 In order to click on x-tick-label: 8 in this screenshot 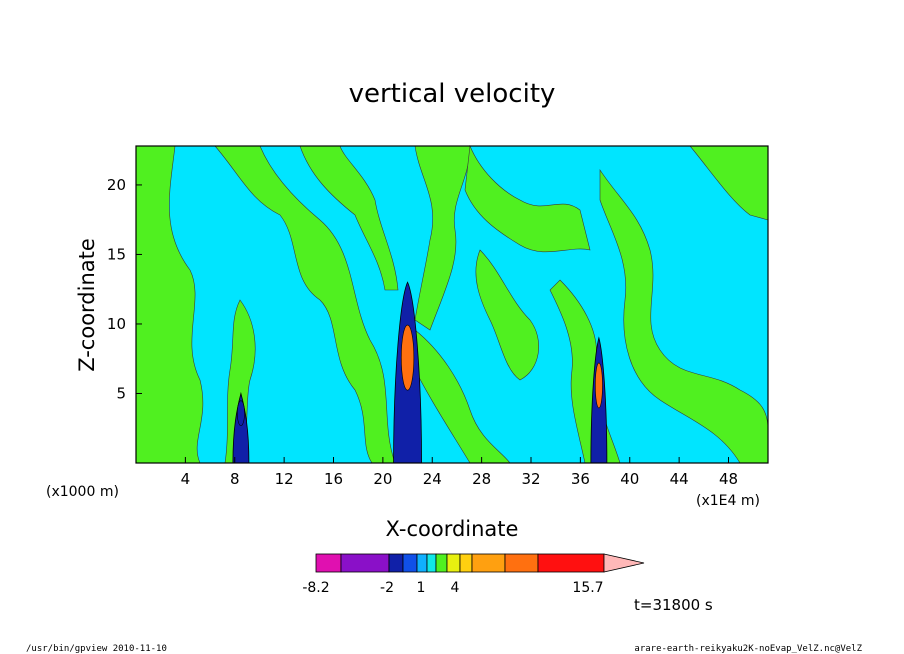, I will do `click(235, 479)`.